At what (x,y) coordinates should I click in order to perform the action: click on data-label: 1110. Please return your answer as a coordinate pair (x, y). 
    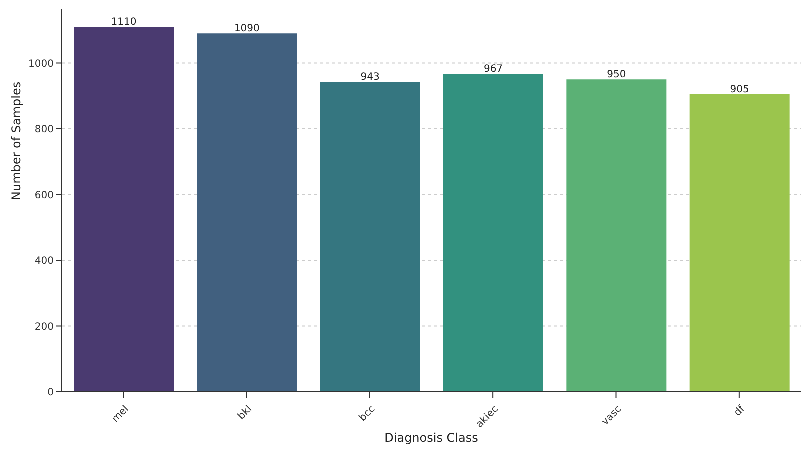
    Looking at the image, I should click on (124, 22).